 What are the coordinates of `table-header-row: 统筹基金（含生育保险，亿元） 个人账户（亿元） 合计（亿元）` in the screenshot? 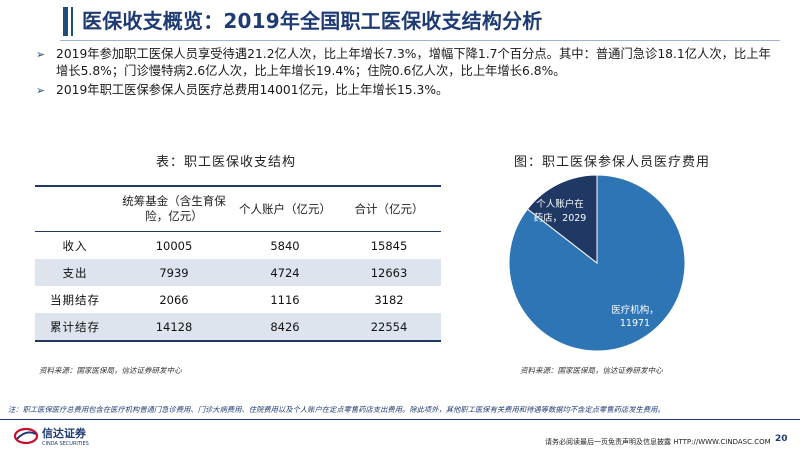 It's located at (238, 209).